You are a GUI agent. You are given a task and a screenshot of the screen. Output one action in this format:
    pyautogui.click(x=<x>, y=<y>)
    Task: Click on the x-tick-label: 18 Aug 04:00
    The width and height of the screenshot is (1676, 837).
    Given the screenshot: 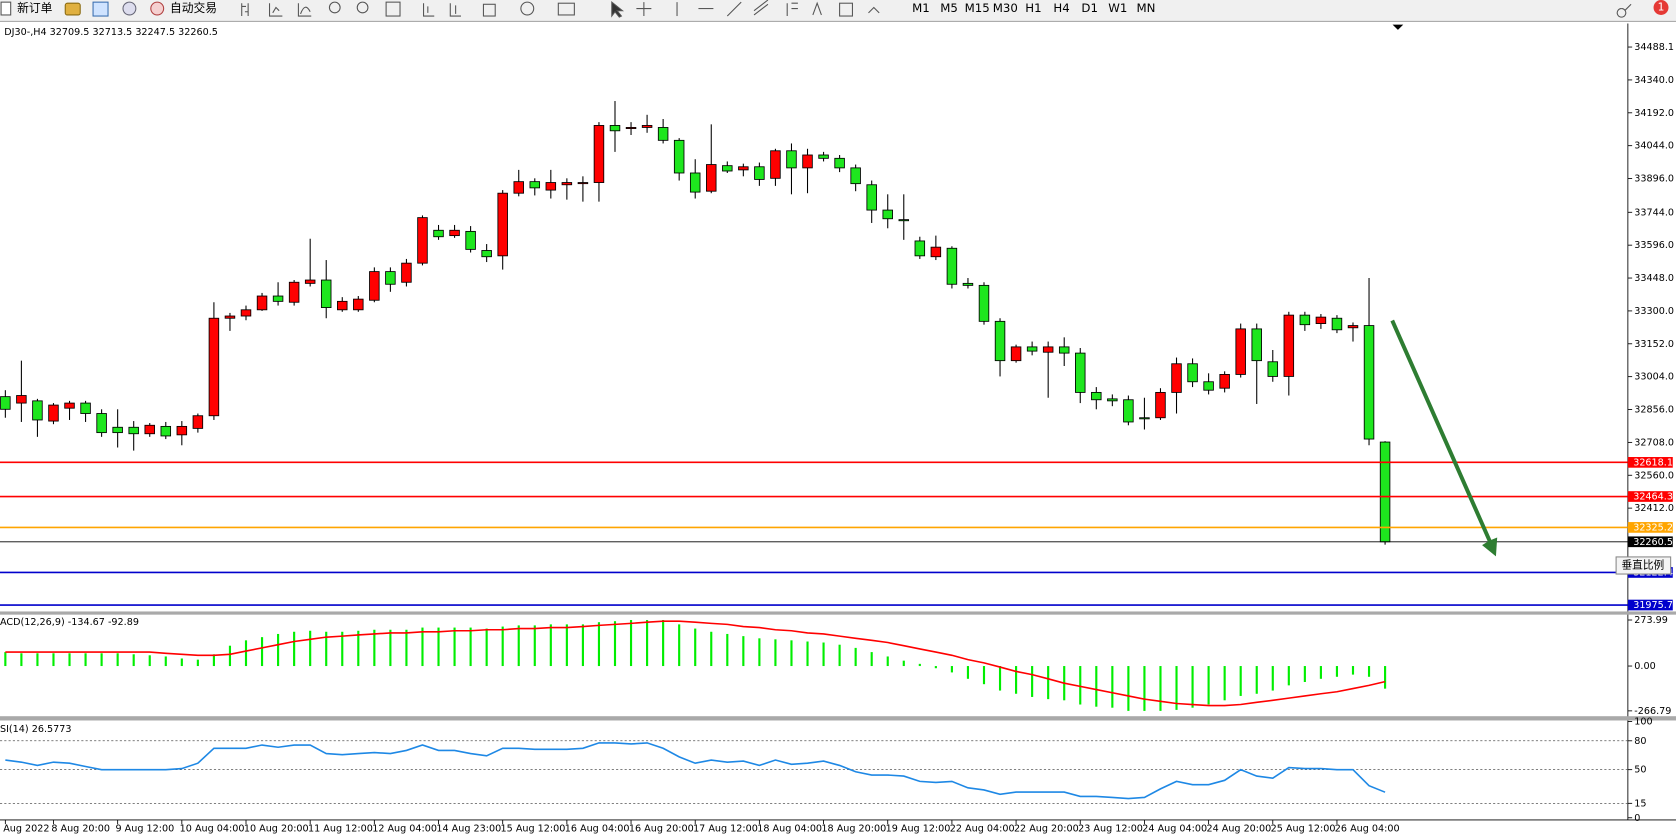 What is the action you would take?
    pyautogui.click(x=789, y=828)
    